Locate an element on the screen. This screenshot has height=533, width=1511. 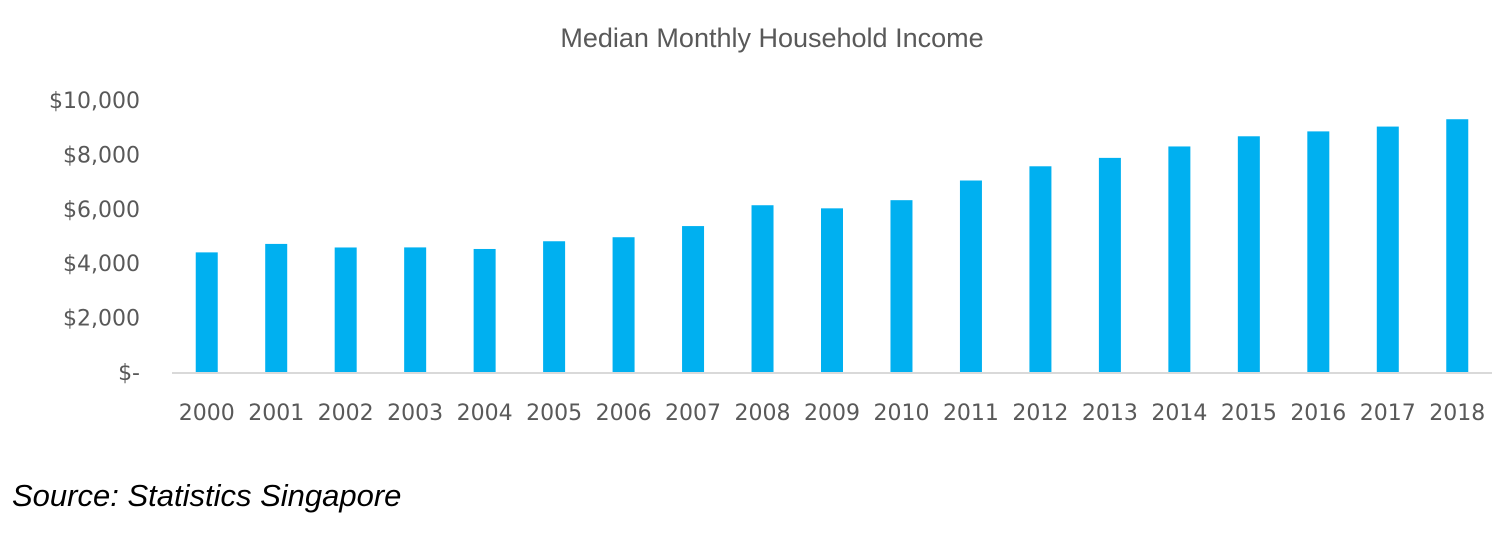
bar-2013 is located at coordinates (1109, 264).